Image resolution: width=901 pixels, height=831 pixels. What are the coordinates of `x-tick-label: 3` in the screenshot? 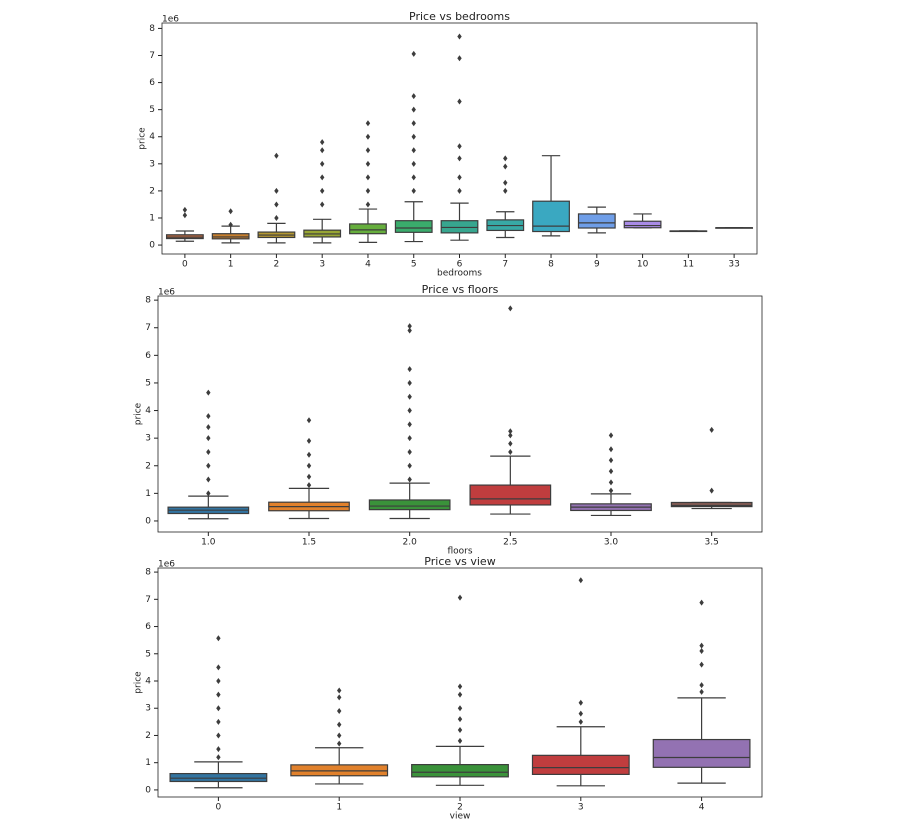 It's located at (581, 808).